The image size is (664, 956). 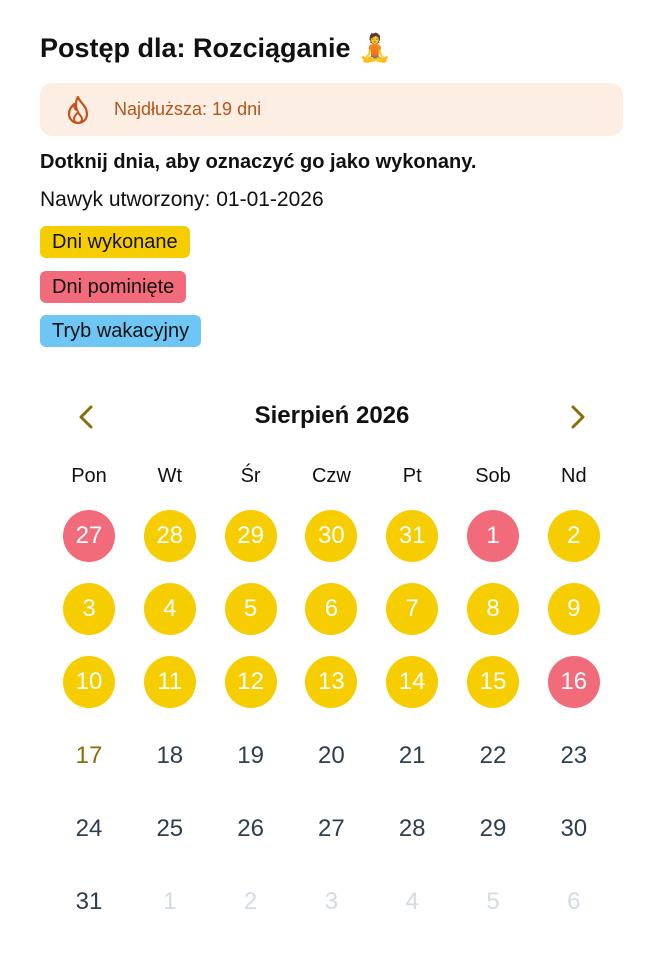 I want to click on calendar-day: 26, so click(x=250, y=828).